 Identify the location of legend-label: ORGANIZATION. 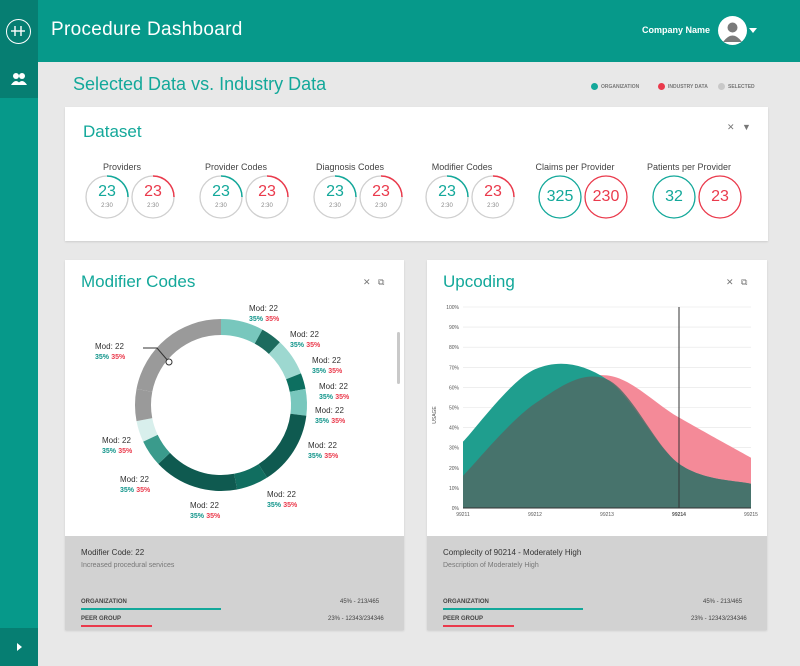
(620, 86).